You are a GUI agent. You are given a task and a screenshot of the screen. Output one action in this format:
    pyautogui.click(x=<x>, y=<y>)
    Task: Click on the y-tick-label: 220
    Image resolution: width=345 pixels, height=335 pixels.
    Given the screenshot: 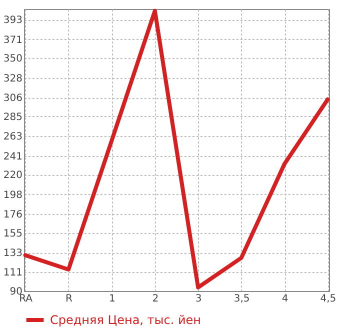 What is the action you would take?
    pyautogui.click(x=12, y=176)
    